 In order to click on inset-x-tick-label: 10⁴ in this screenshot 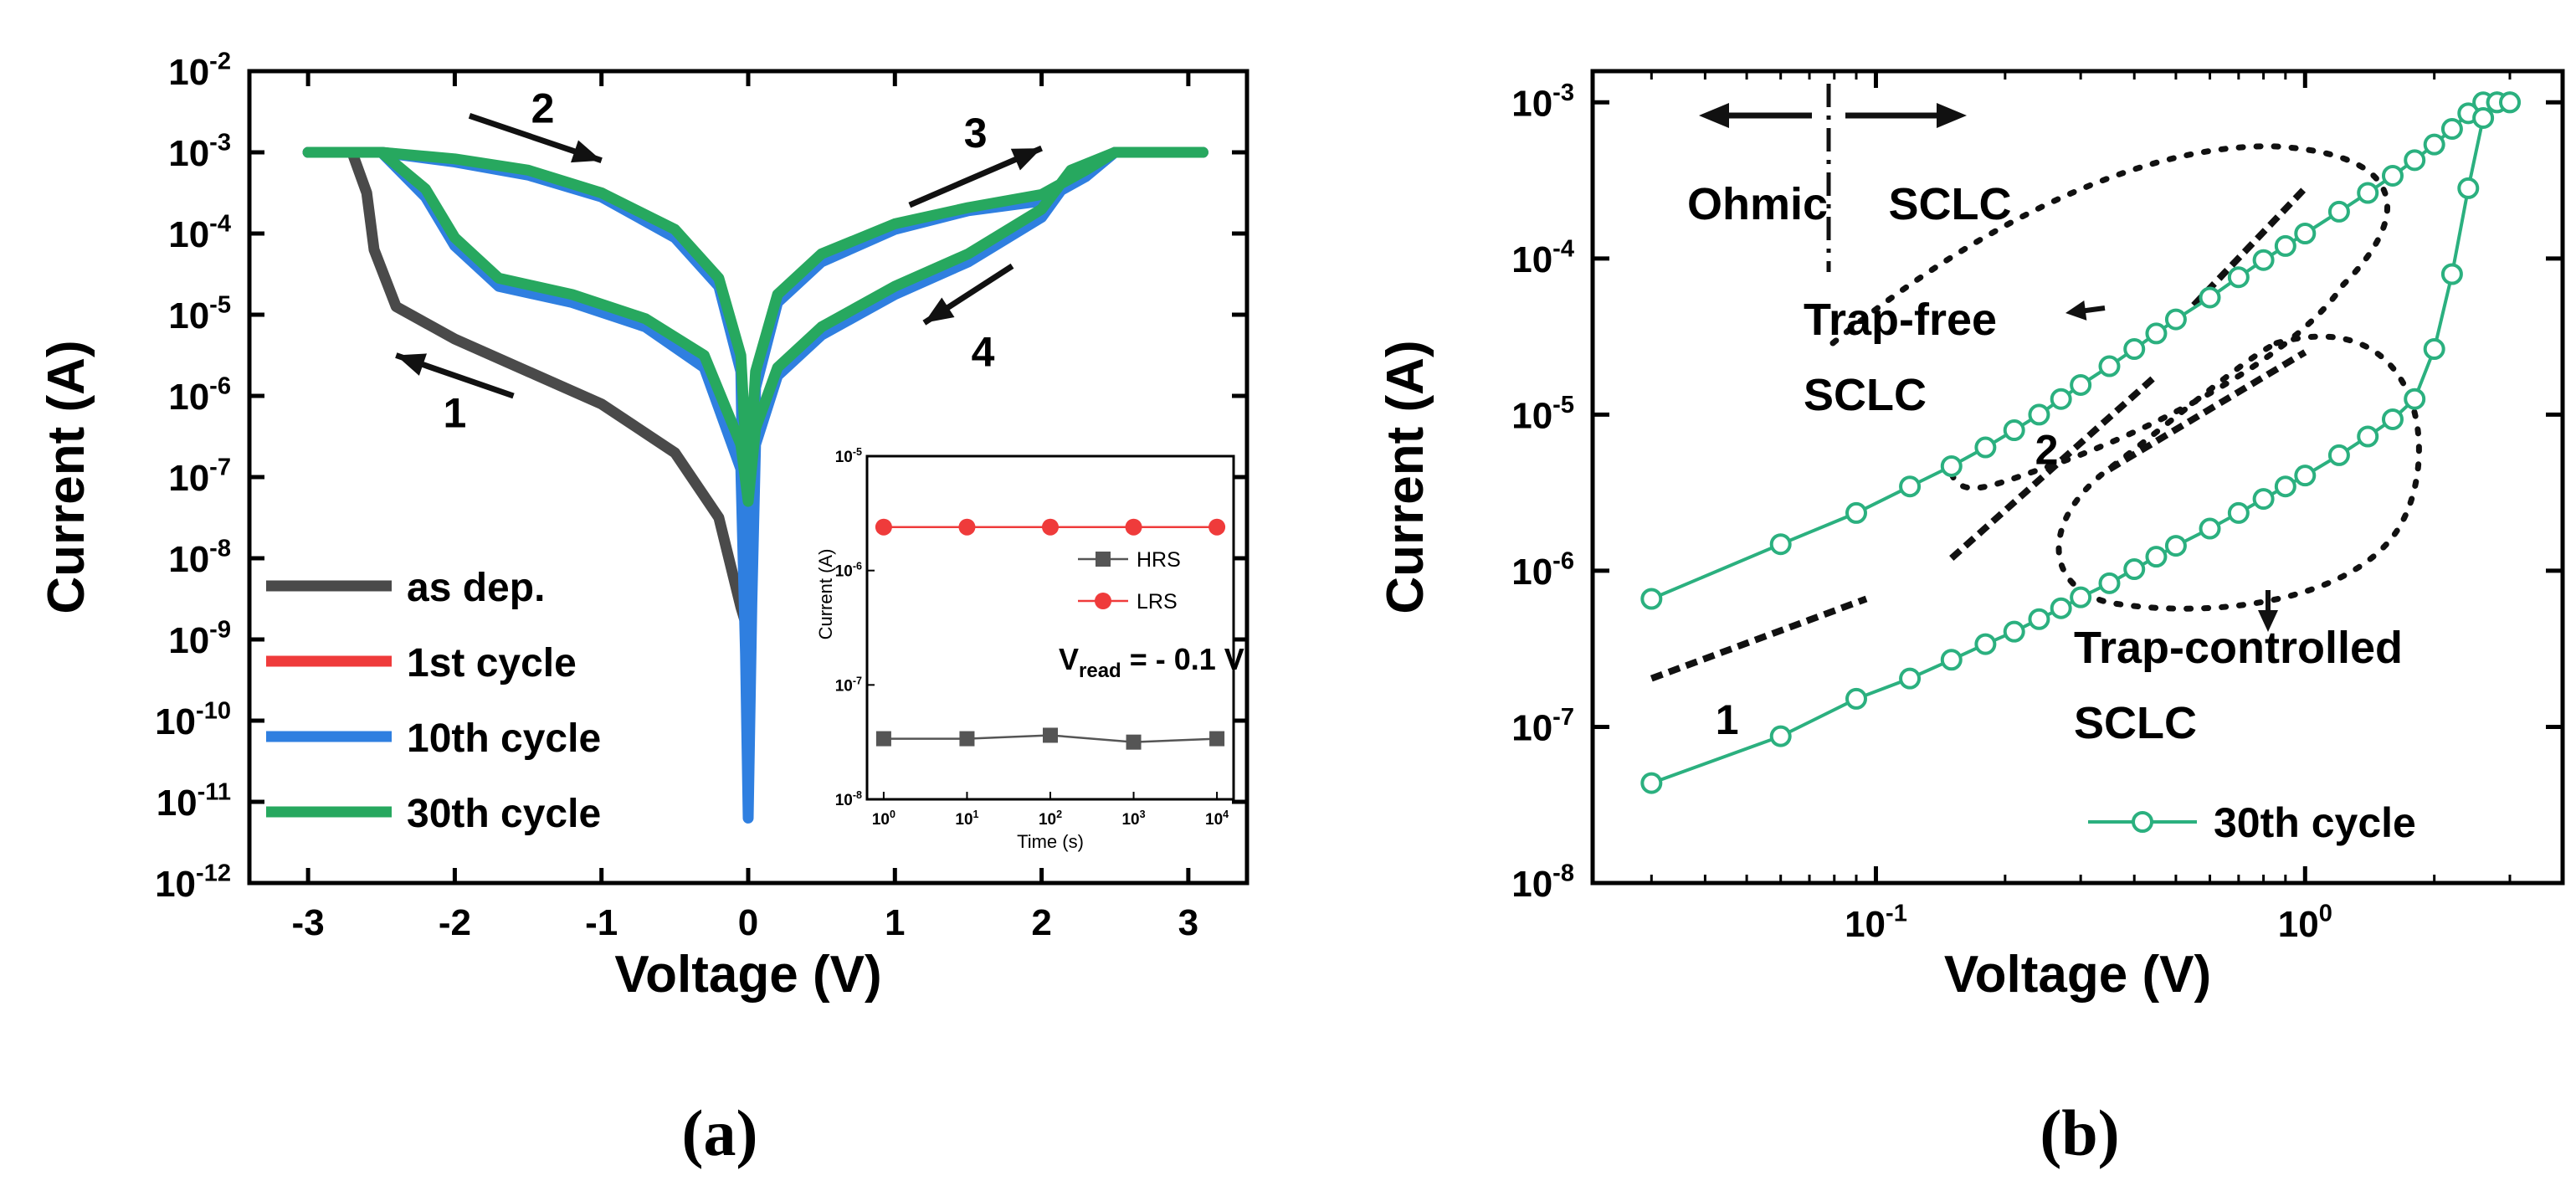, I will do `click(1217, 819)`.